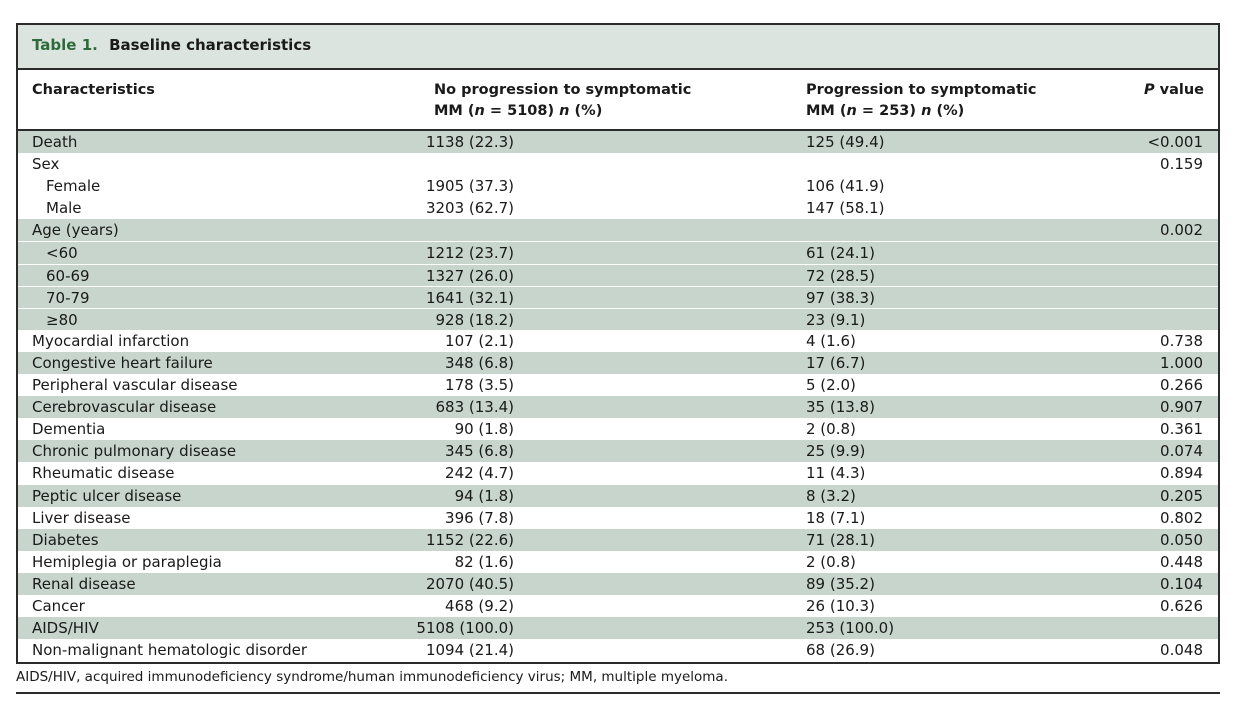 The height and width of the screenshot is (710, 1234). I want to click on row-no-progression-value: 178 (3.5), so click(479, 385).